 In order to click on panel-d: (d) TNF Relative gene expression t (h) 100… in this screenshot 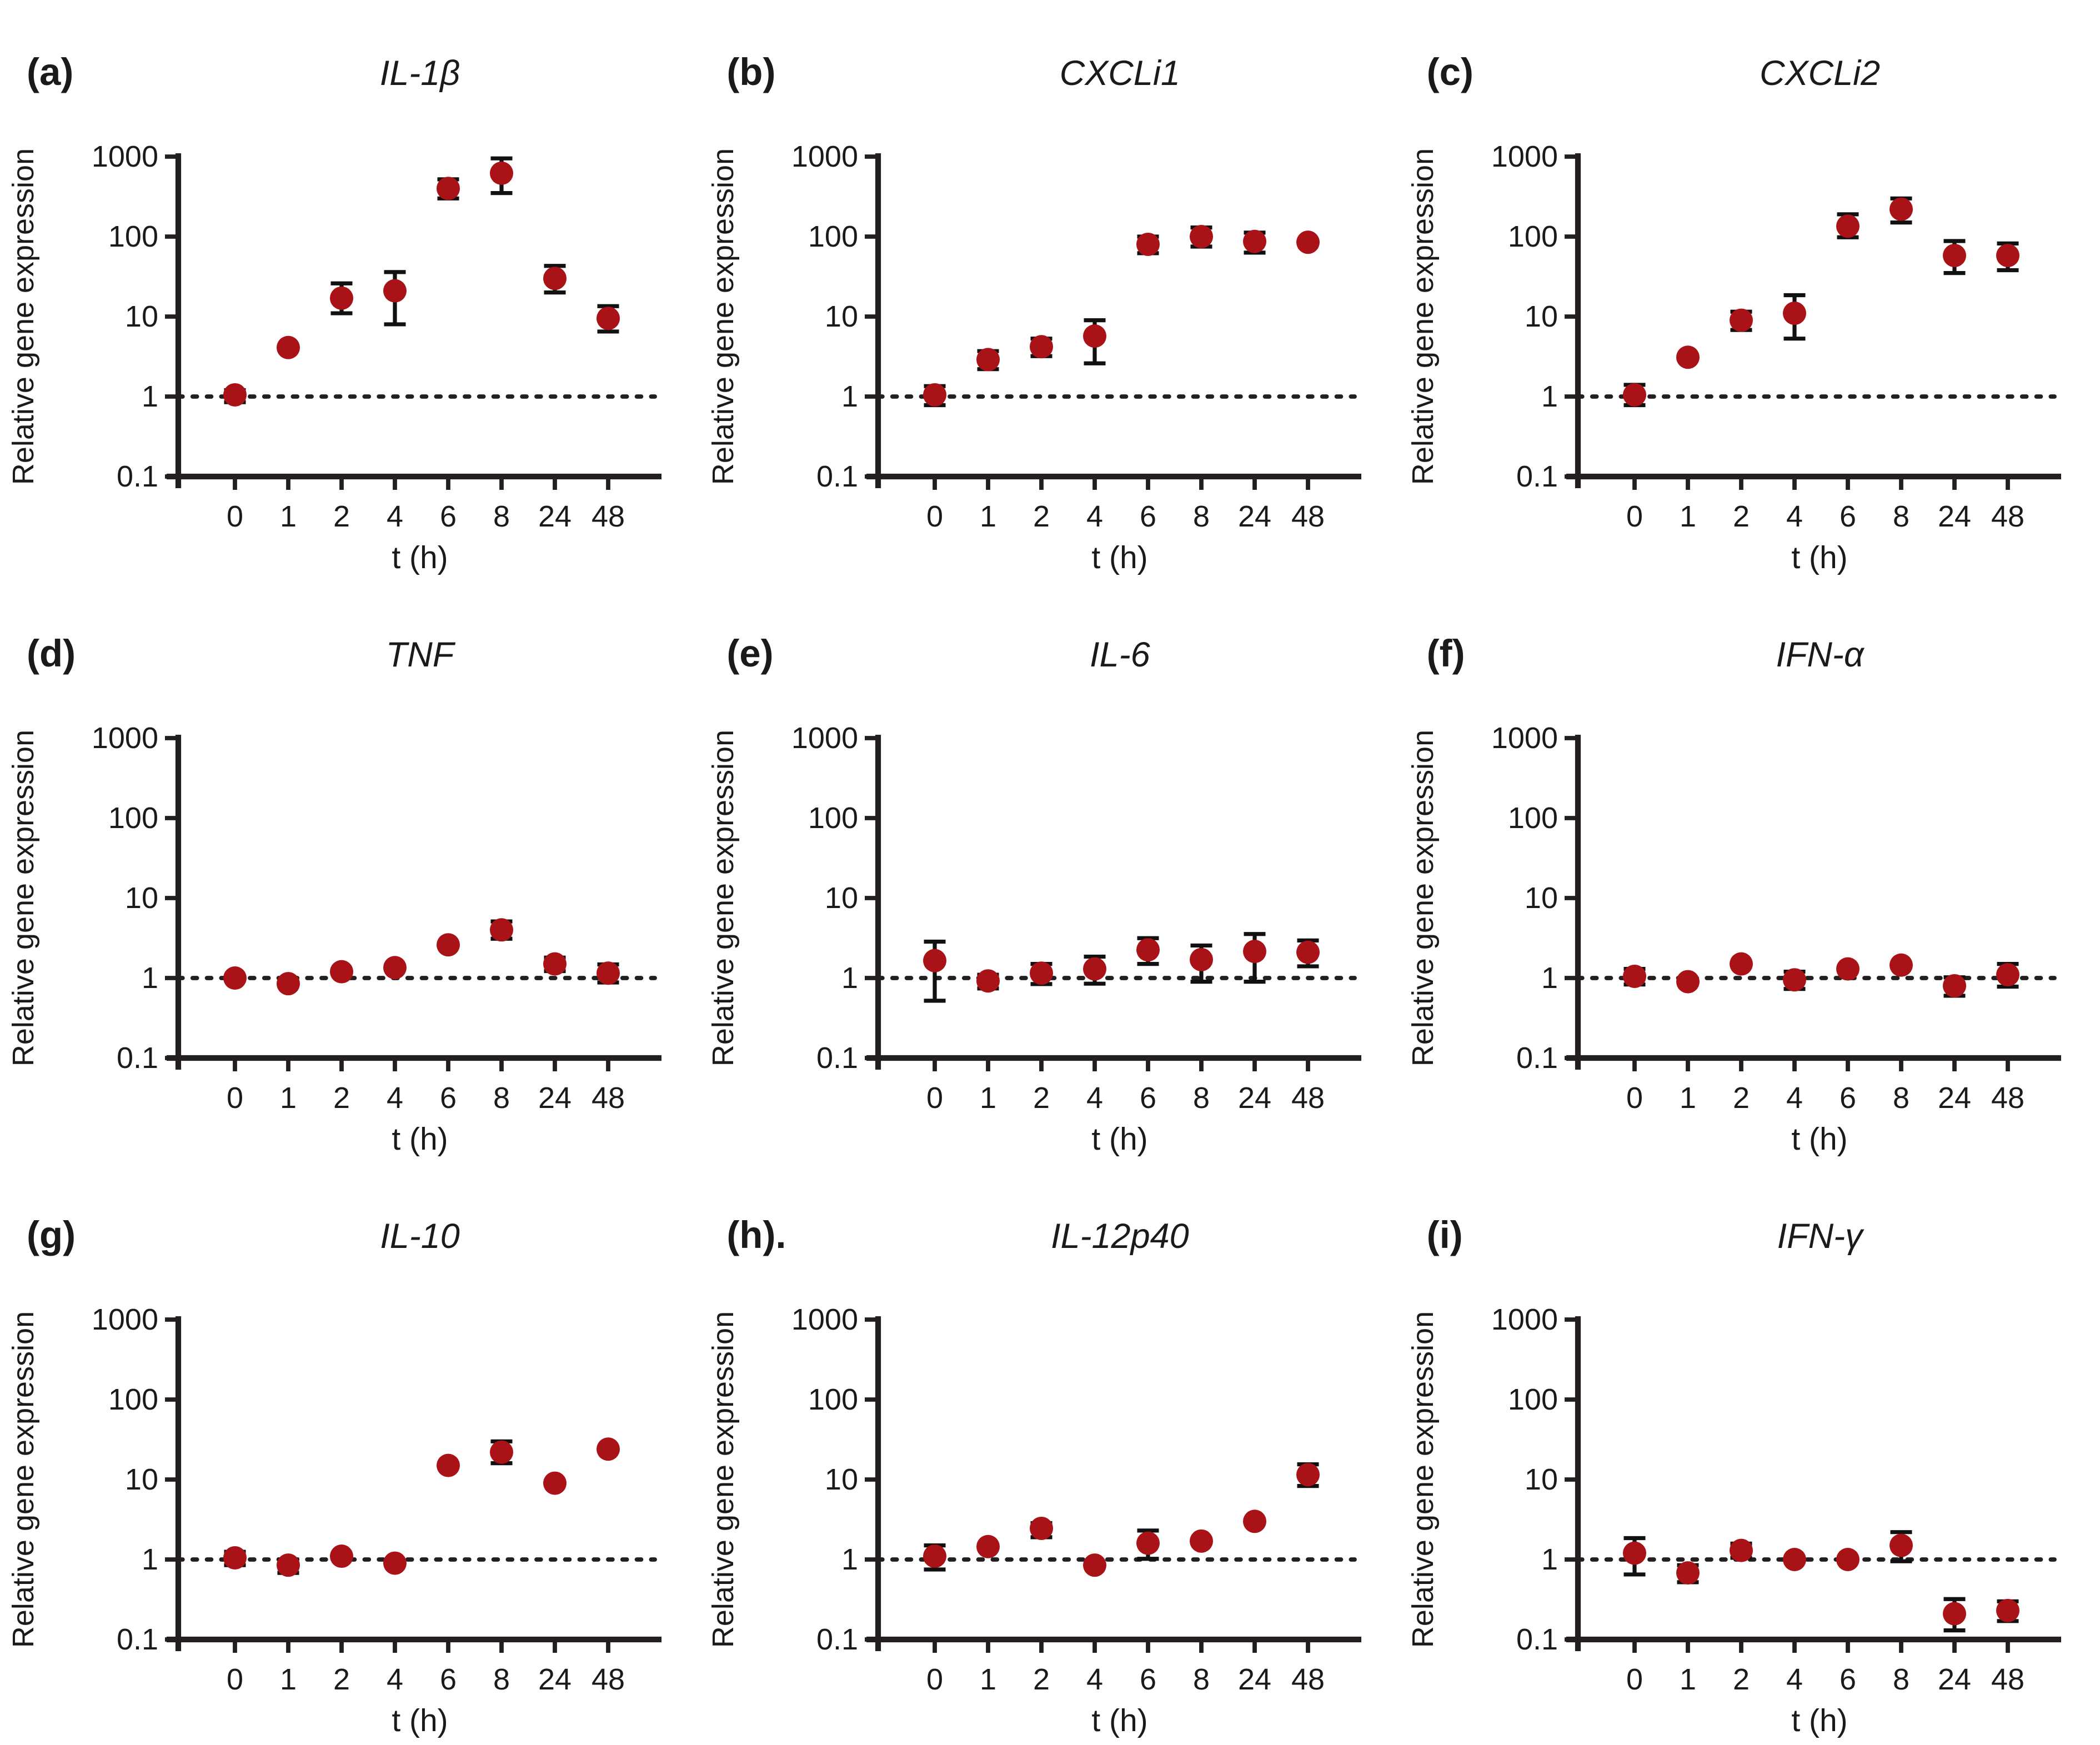, I will do `click(350, 872)`.